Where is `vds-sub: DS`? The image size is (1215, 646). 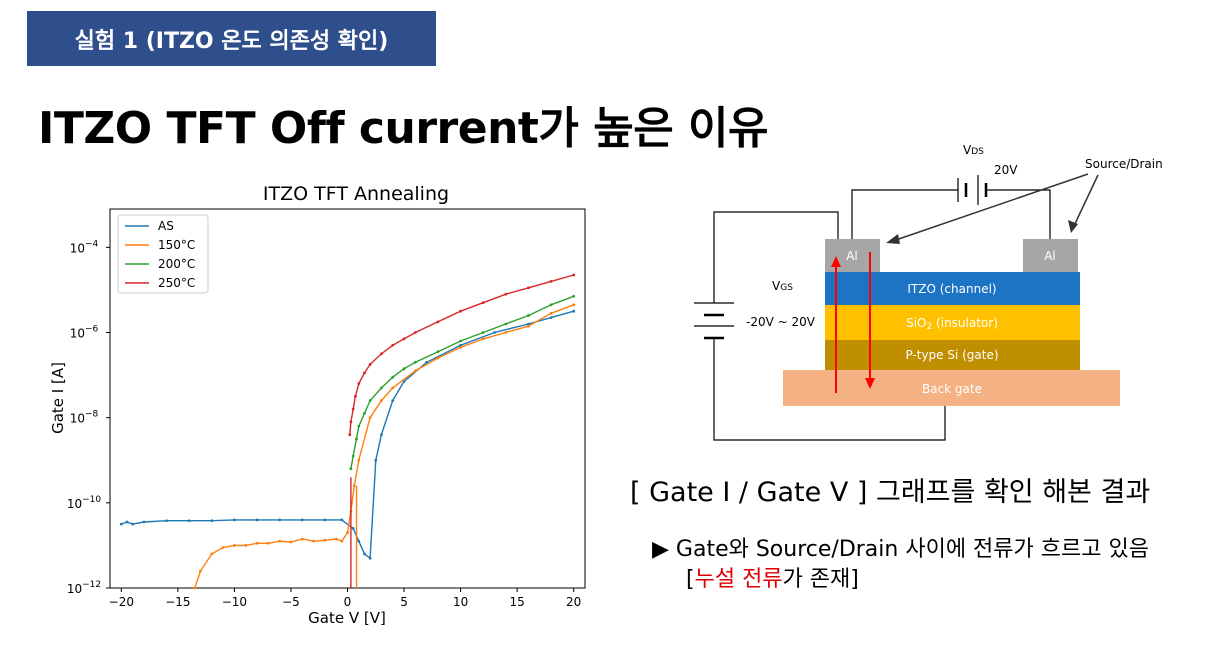 vds-sub: DS is located at coordinates (977, 152).